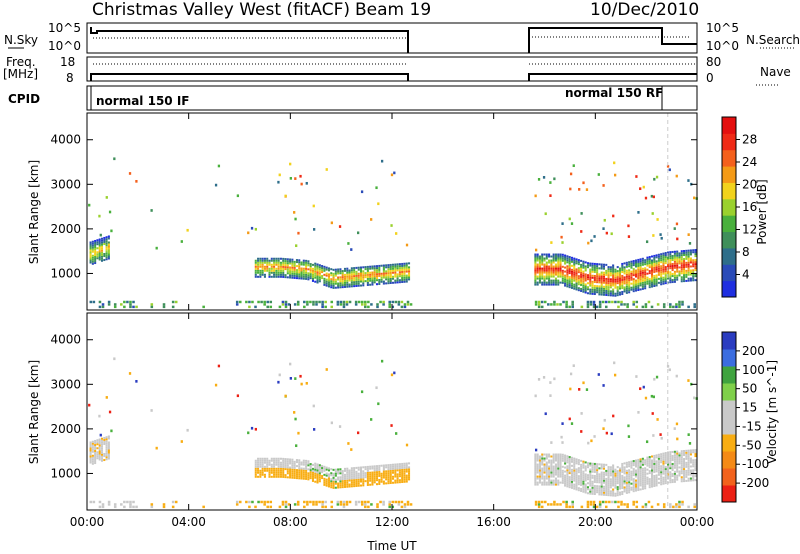  I want to click on cpid-segment-1: normal 150 IF, so click(143, 101).